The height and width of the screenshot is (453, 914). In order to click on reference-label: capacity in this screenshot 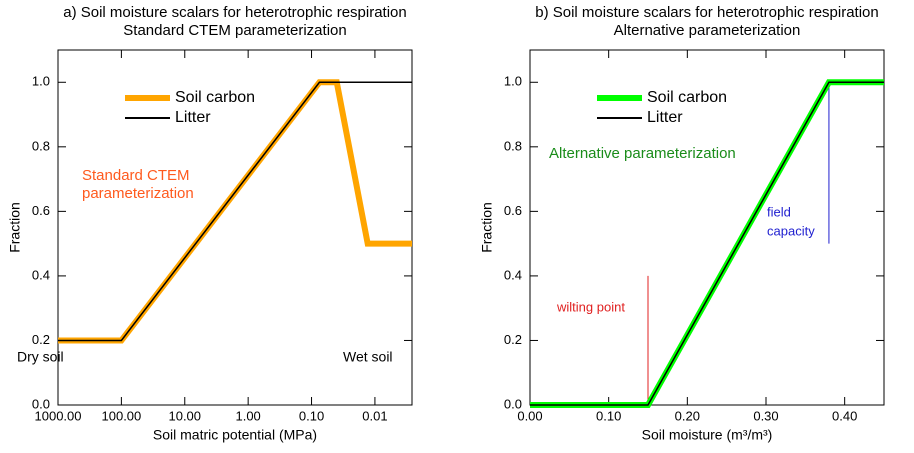, I will do `click(791, 230)`.